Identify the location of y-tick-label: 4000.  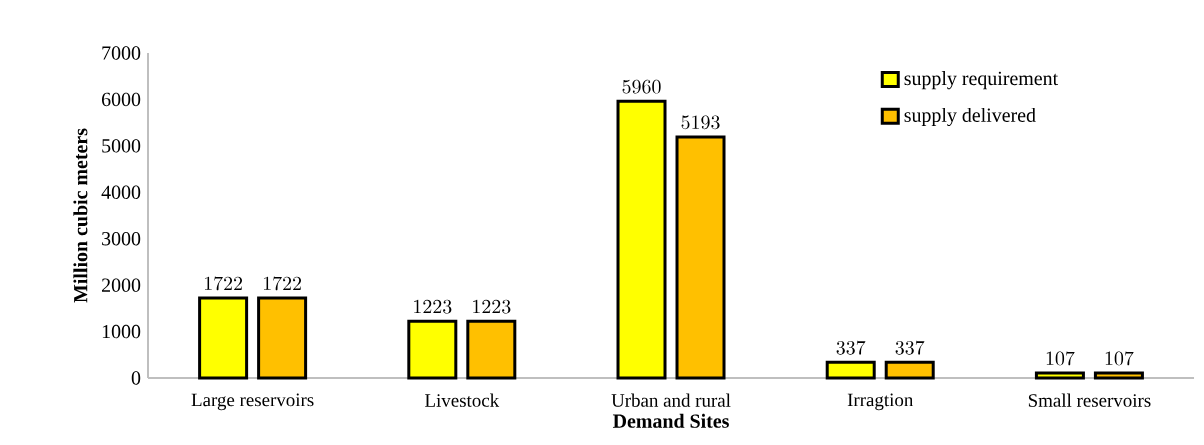
(121, 192).